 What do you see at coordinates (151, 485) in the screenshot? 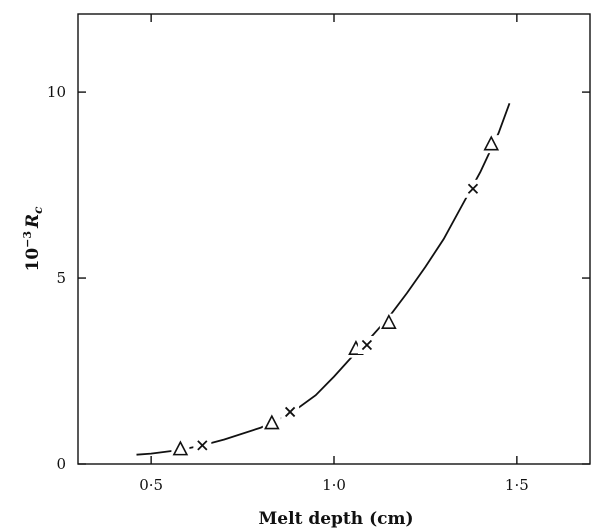
I see `x-tick-label: 0·5` at bounding box center [151, 485].